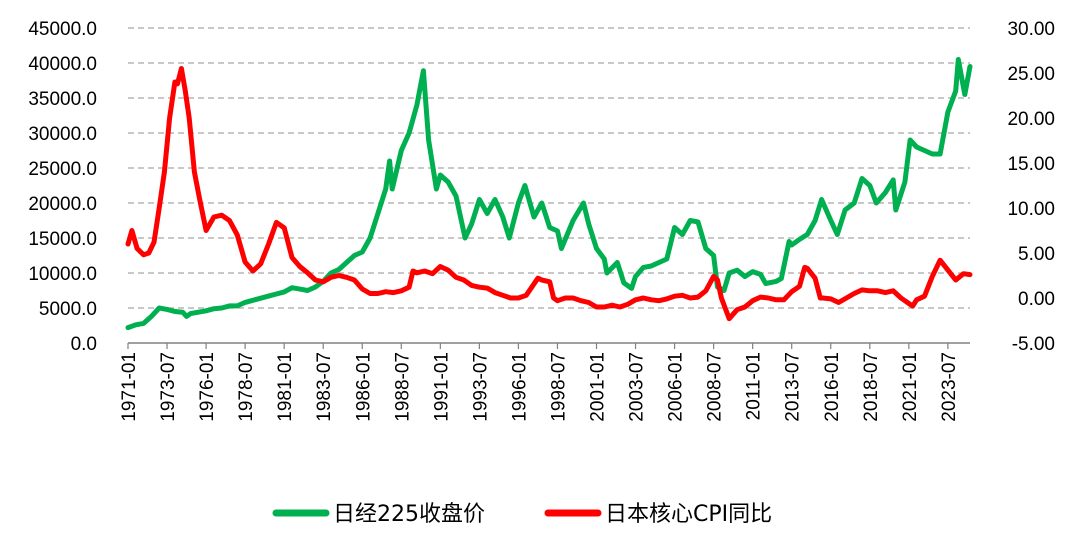 Image resolution: width=1073 pixels, height=541 pixels. Describe the element at coordinates (1036, 254) in the screenshot. I see `y-right-tick-label: 5.00` at that location.